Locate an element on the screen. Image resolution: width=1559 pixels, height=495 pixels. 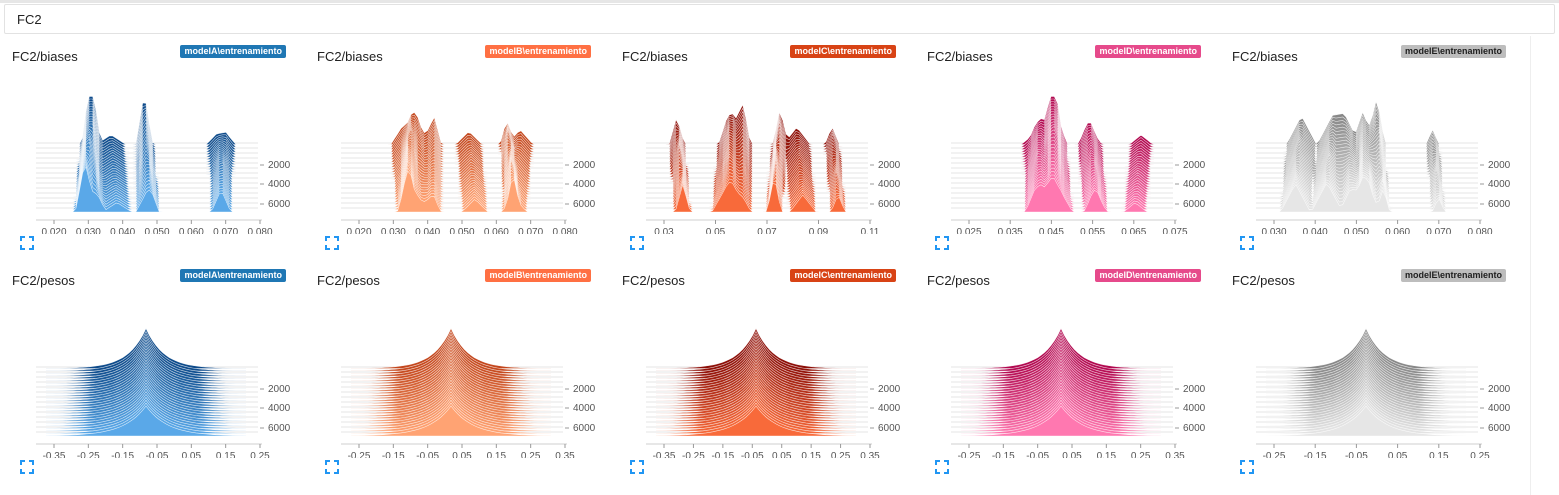
histogram-svg: 2000 4000 6000 0.03 0.05 0.07 0.09 0.11 is located at coordinates (773, 169).